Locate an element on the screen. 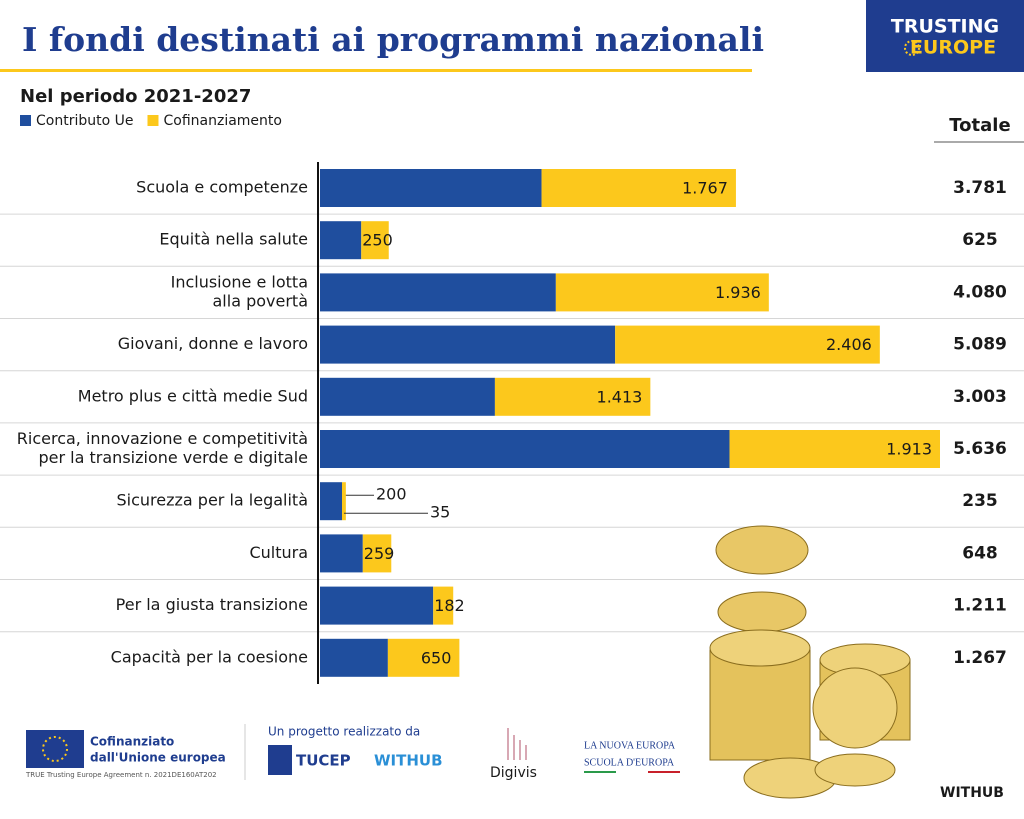  legend-label: Cofinanziamento is located at coordinates (222, 121).